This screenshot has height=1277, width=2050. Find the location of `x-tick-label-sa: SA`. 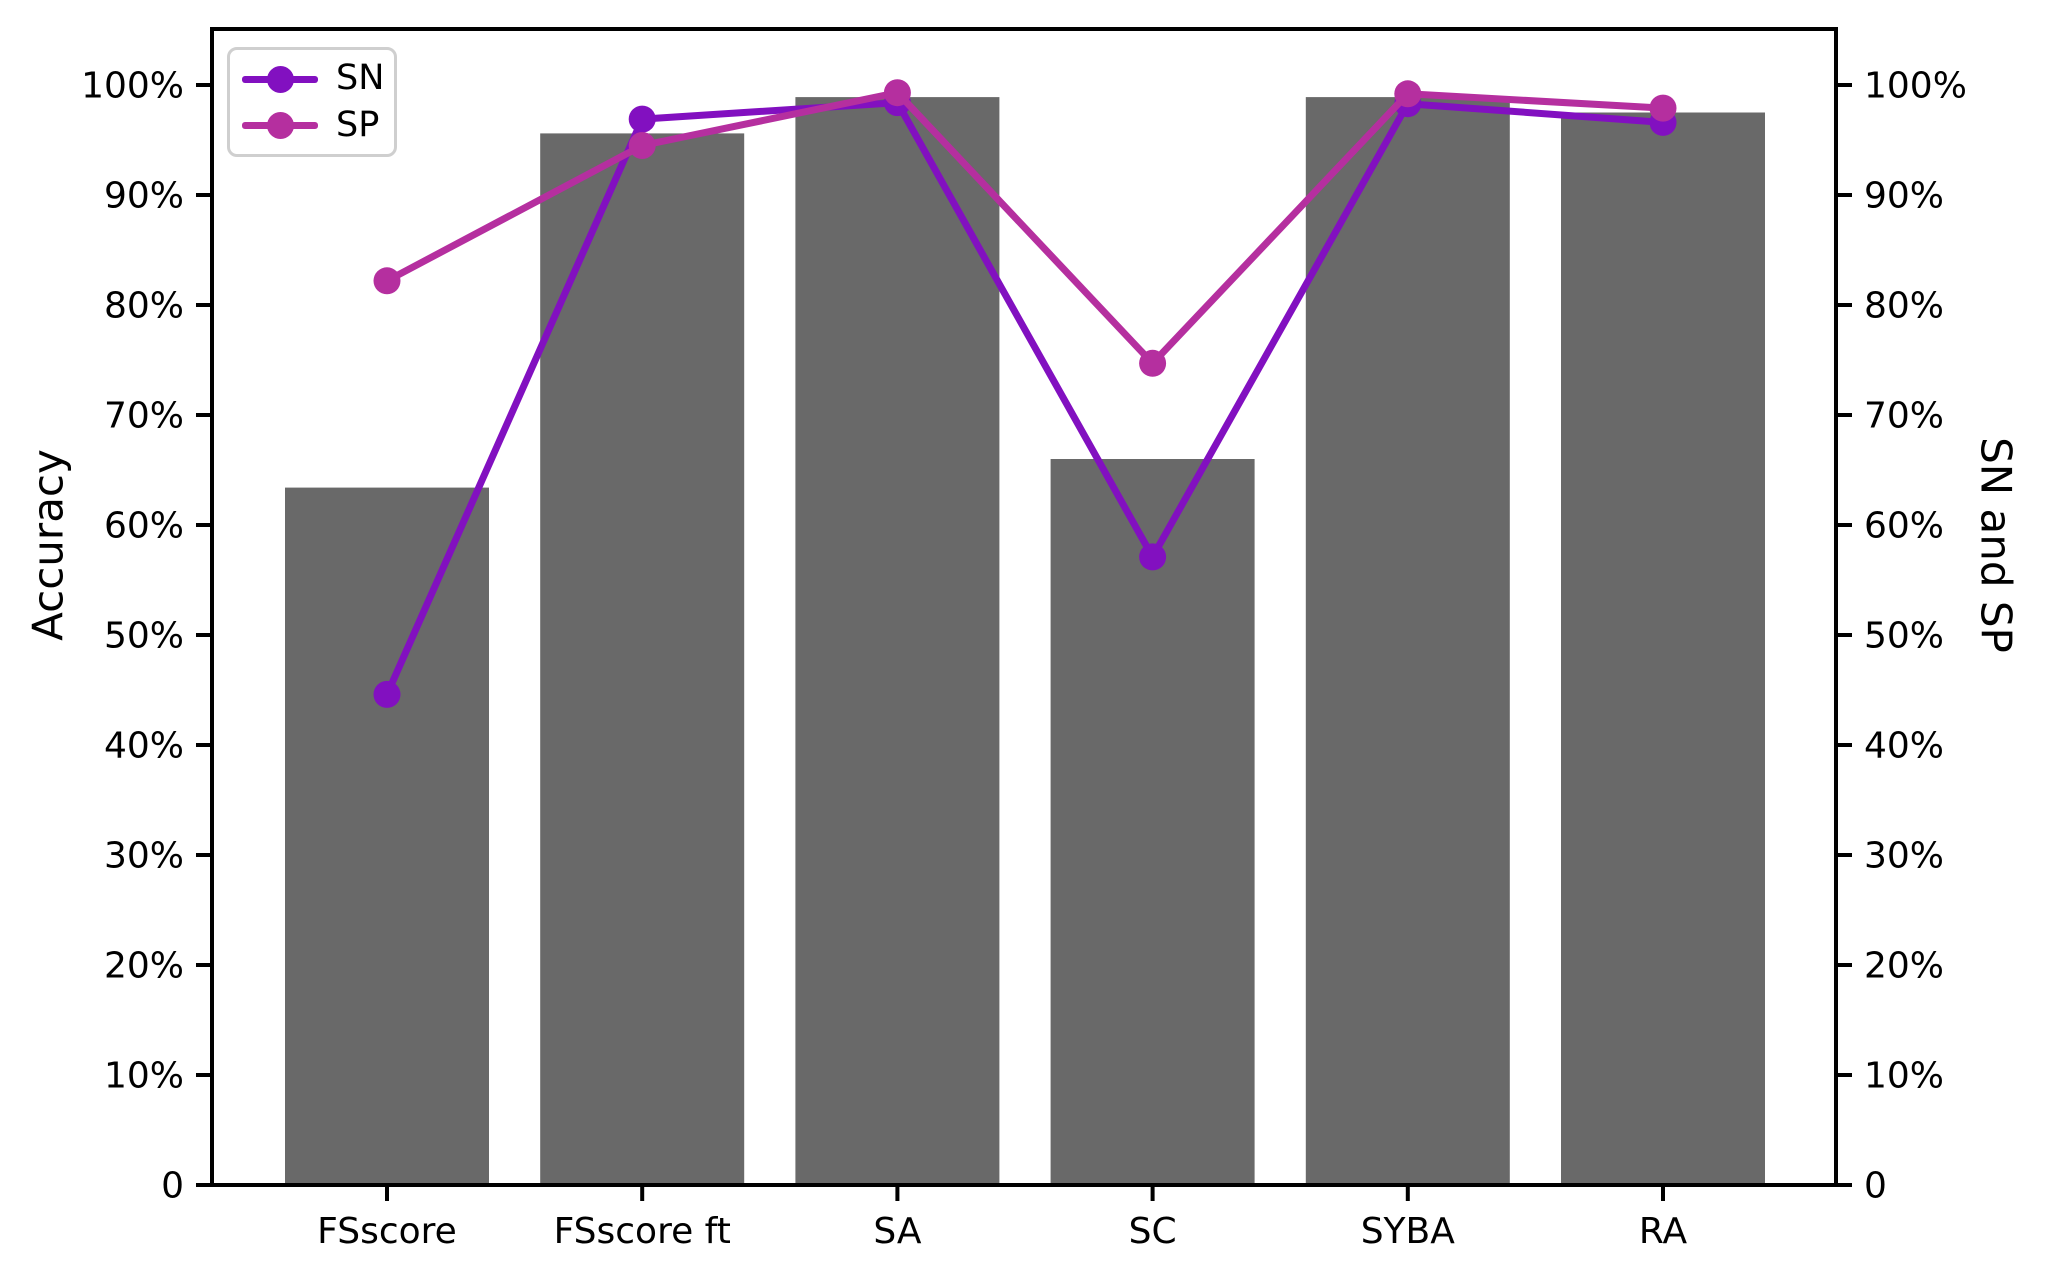

x-tick-label-sa: SA is located at coordinates (897, 1231).